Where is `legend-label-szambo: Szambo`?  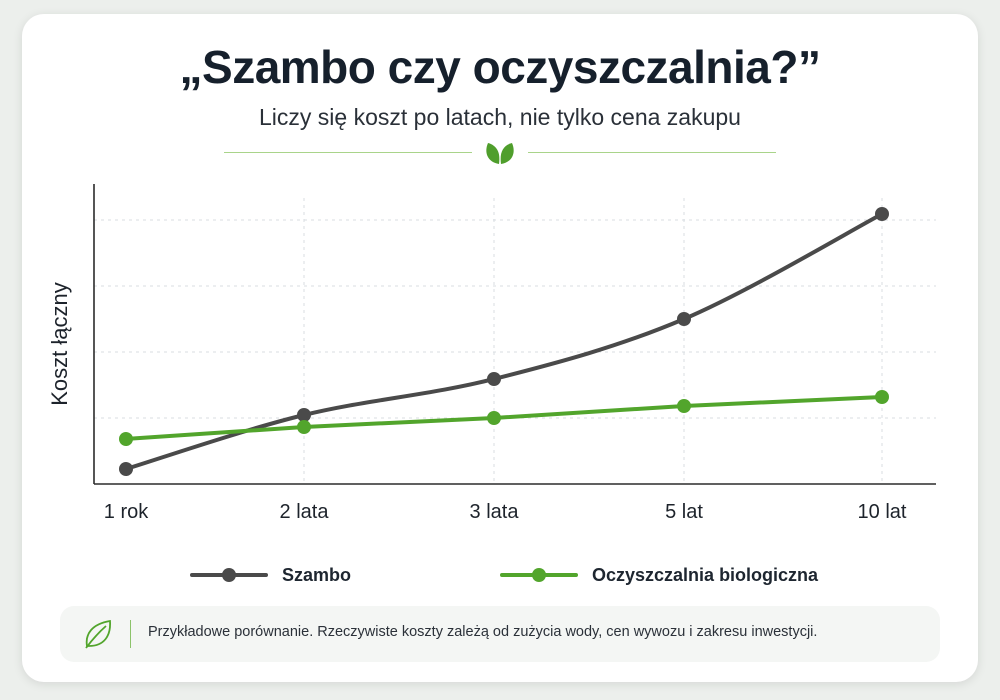 legend-label-szambo: Szambo is located at coordinates (317, 574).